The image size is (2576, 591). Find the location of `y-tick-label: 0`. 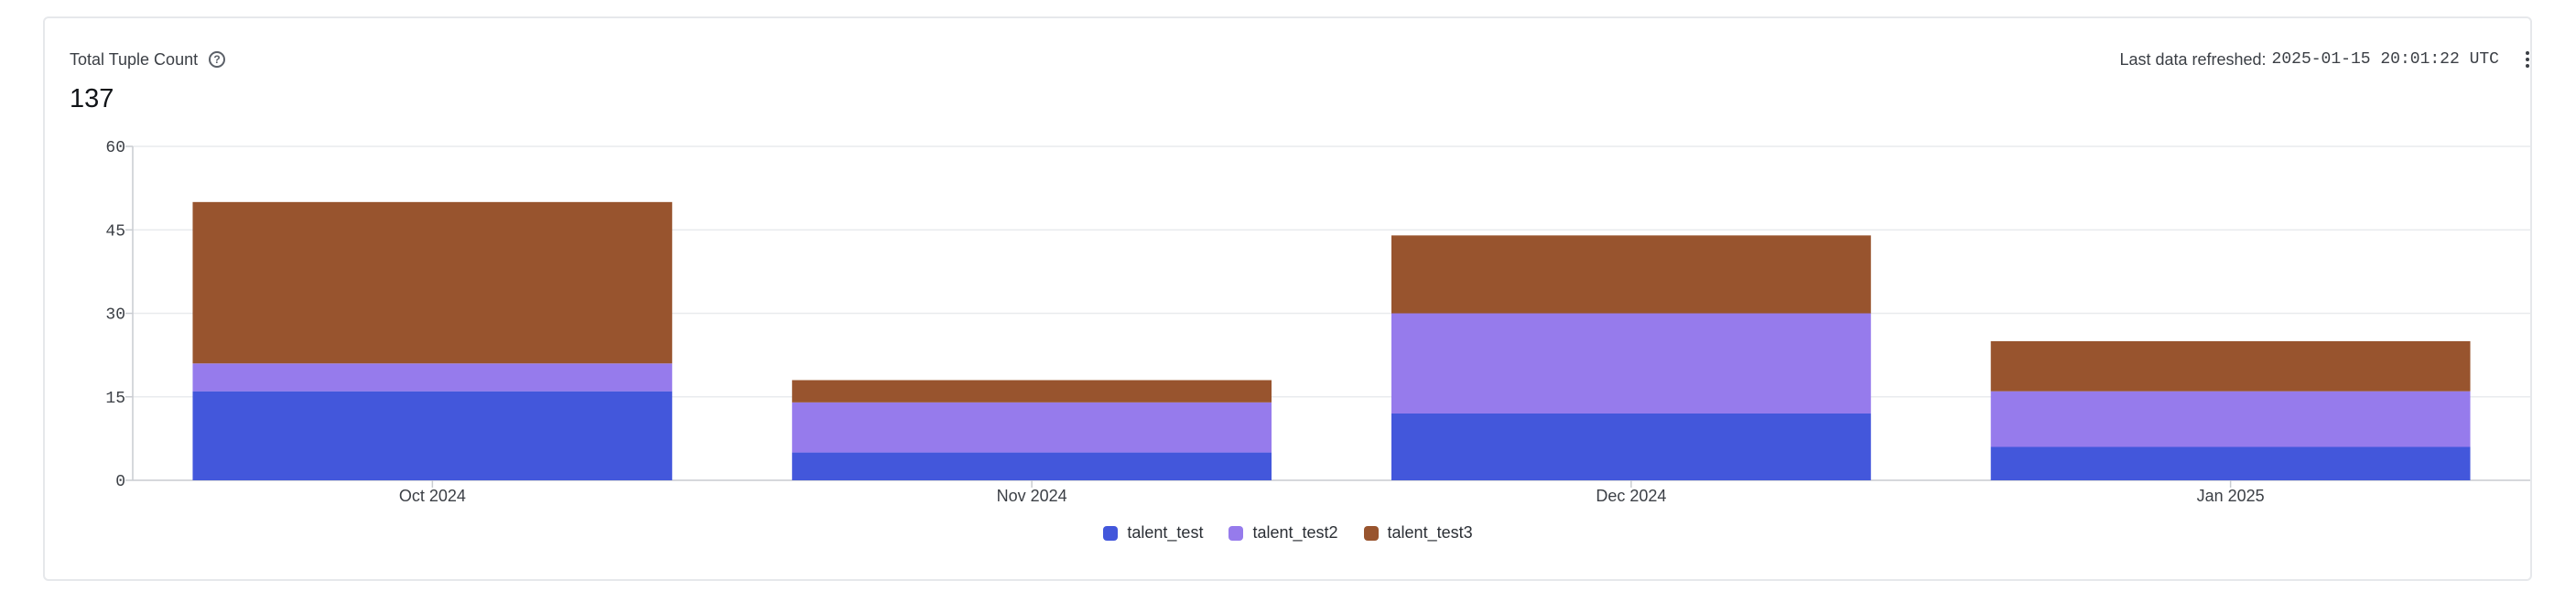

y-tick-label: 0 is located at coordinates (120, 482).